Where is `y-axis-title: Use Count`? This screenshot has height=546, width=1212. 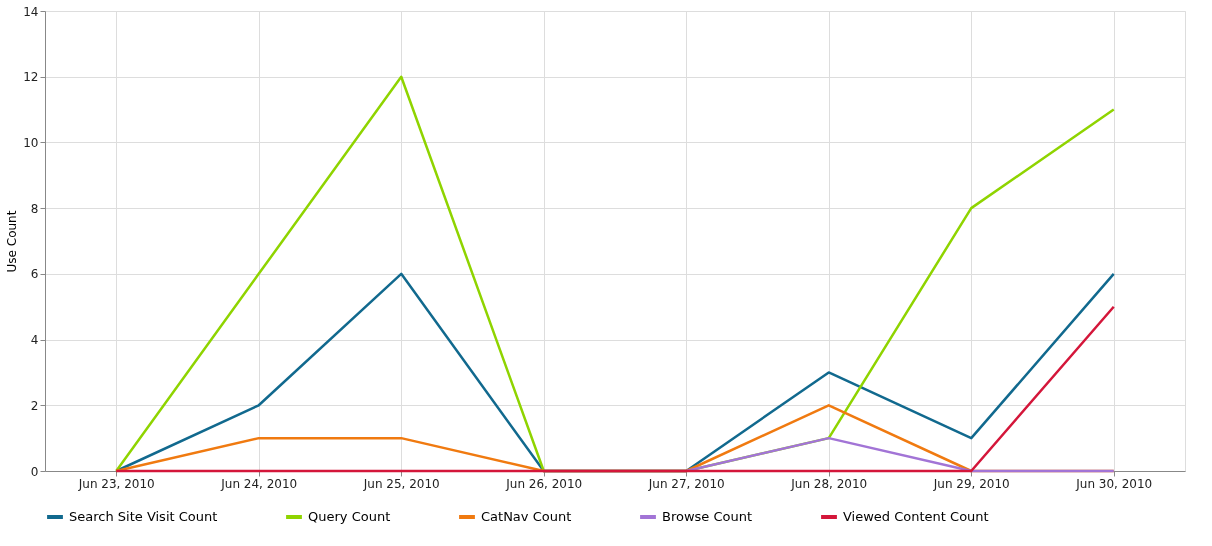 y-axis-title: Use Count is located at coordinates (12, 241).